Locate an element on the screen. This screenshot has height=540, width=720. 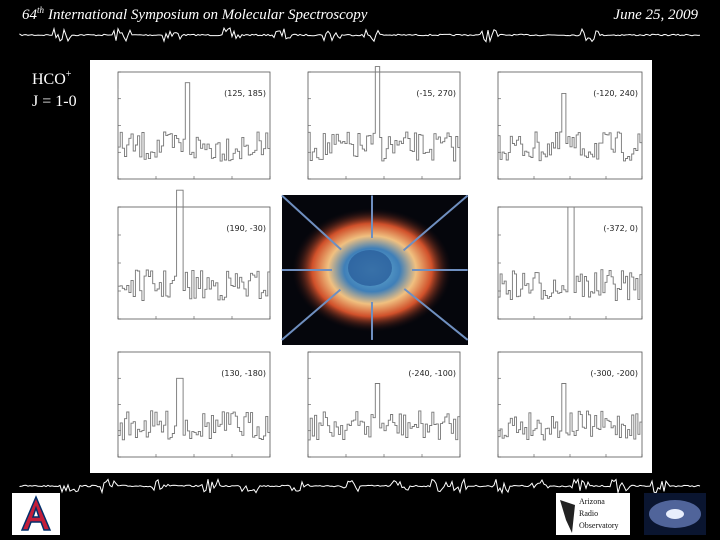
molecule-label: HCO+ is located at coordinates (52, 78).